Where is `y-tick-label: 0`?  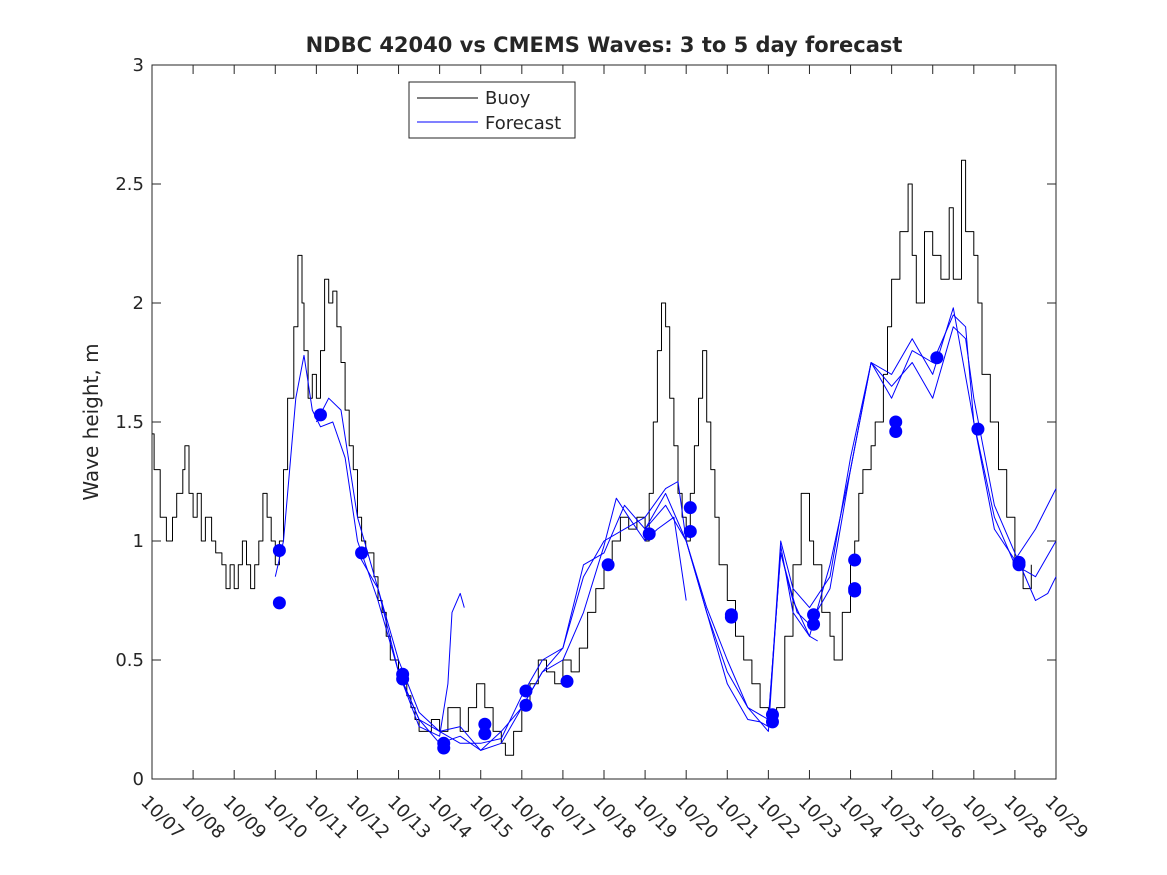 y-tick-label: 0 is located at coordinates (138, 779).